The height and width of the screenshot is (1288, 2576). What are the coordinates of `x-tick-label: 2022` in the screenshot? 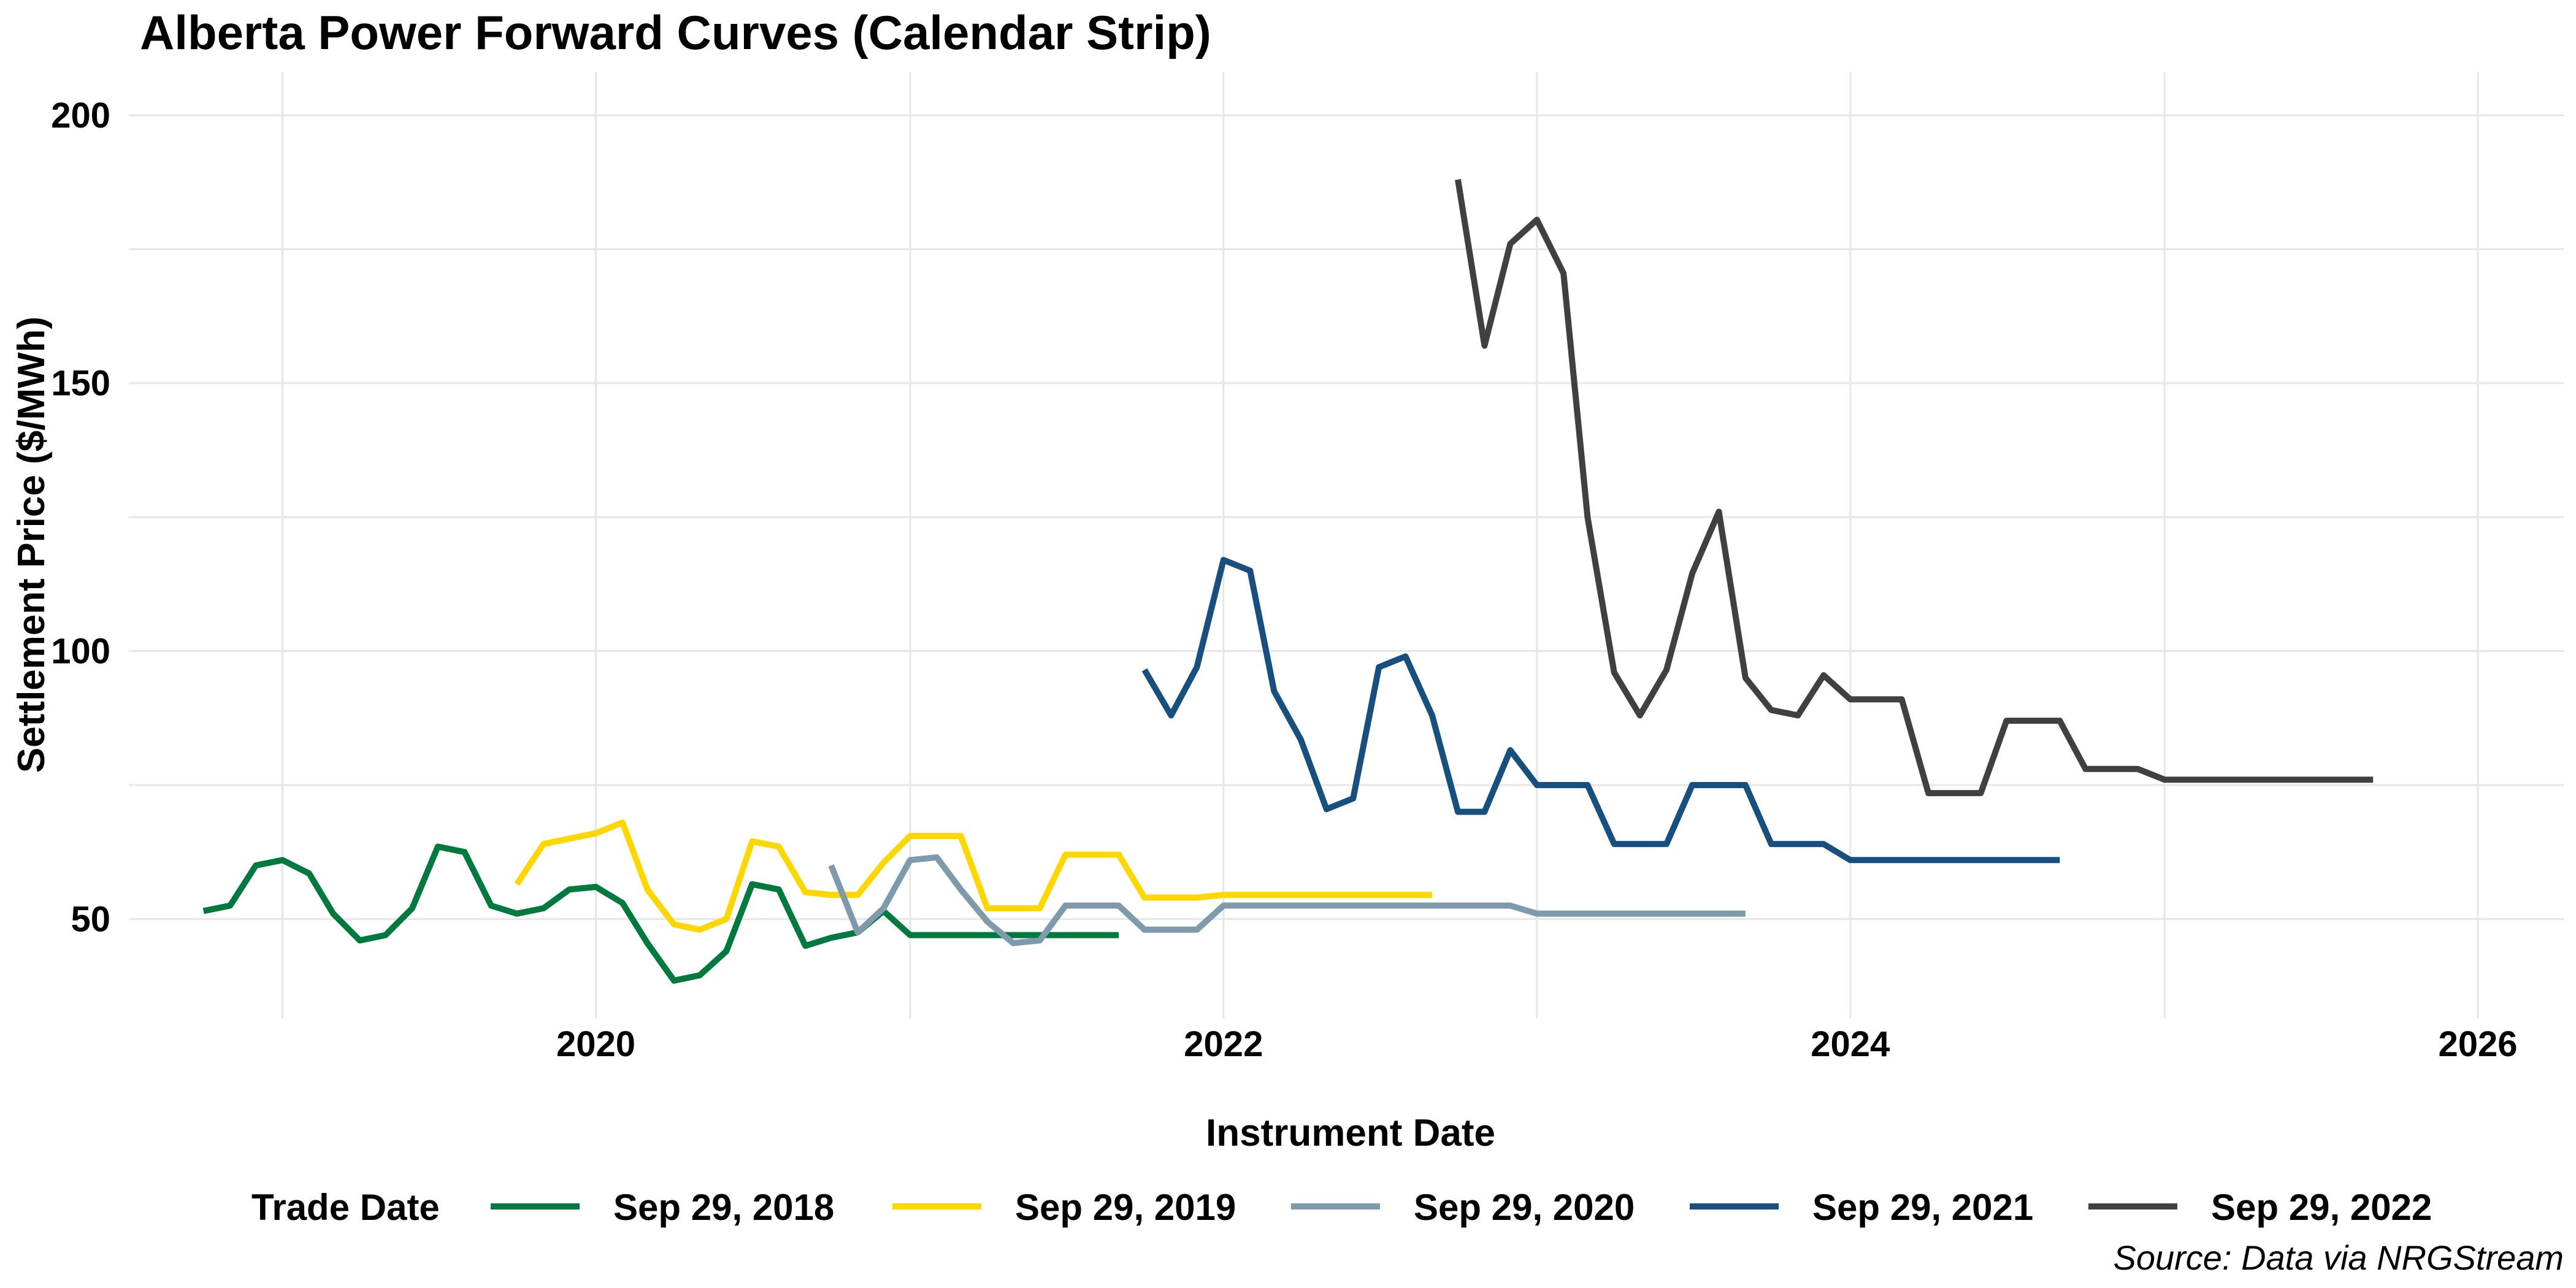 It's located at (1223, 1044).